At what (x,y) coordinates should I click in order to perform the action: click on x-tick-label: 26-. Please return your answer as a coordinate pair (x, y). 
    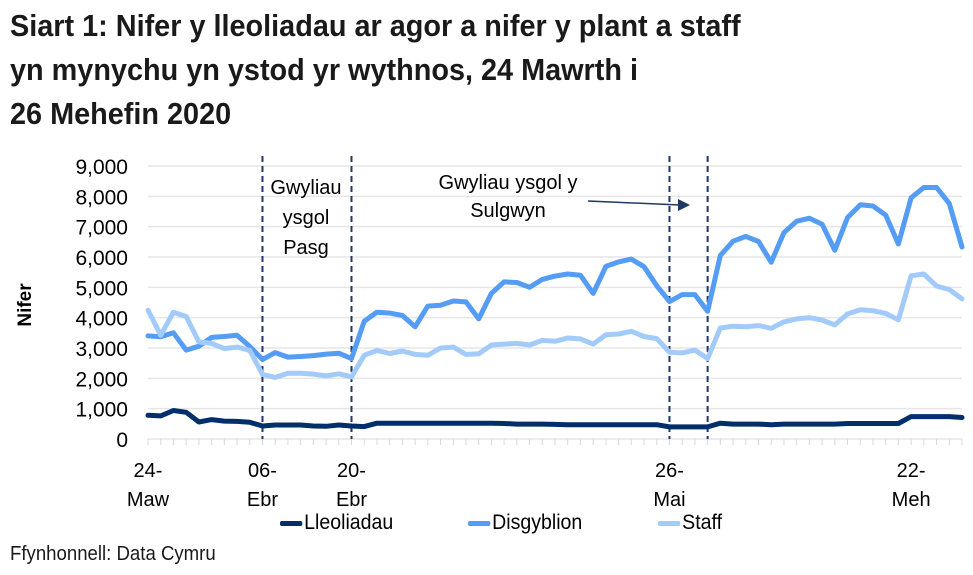
    Looking at the image, I should click on (669, 471).